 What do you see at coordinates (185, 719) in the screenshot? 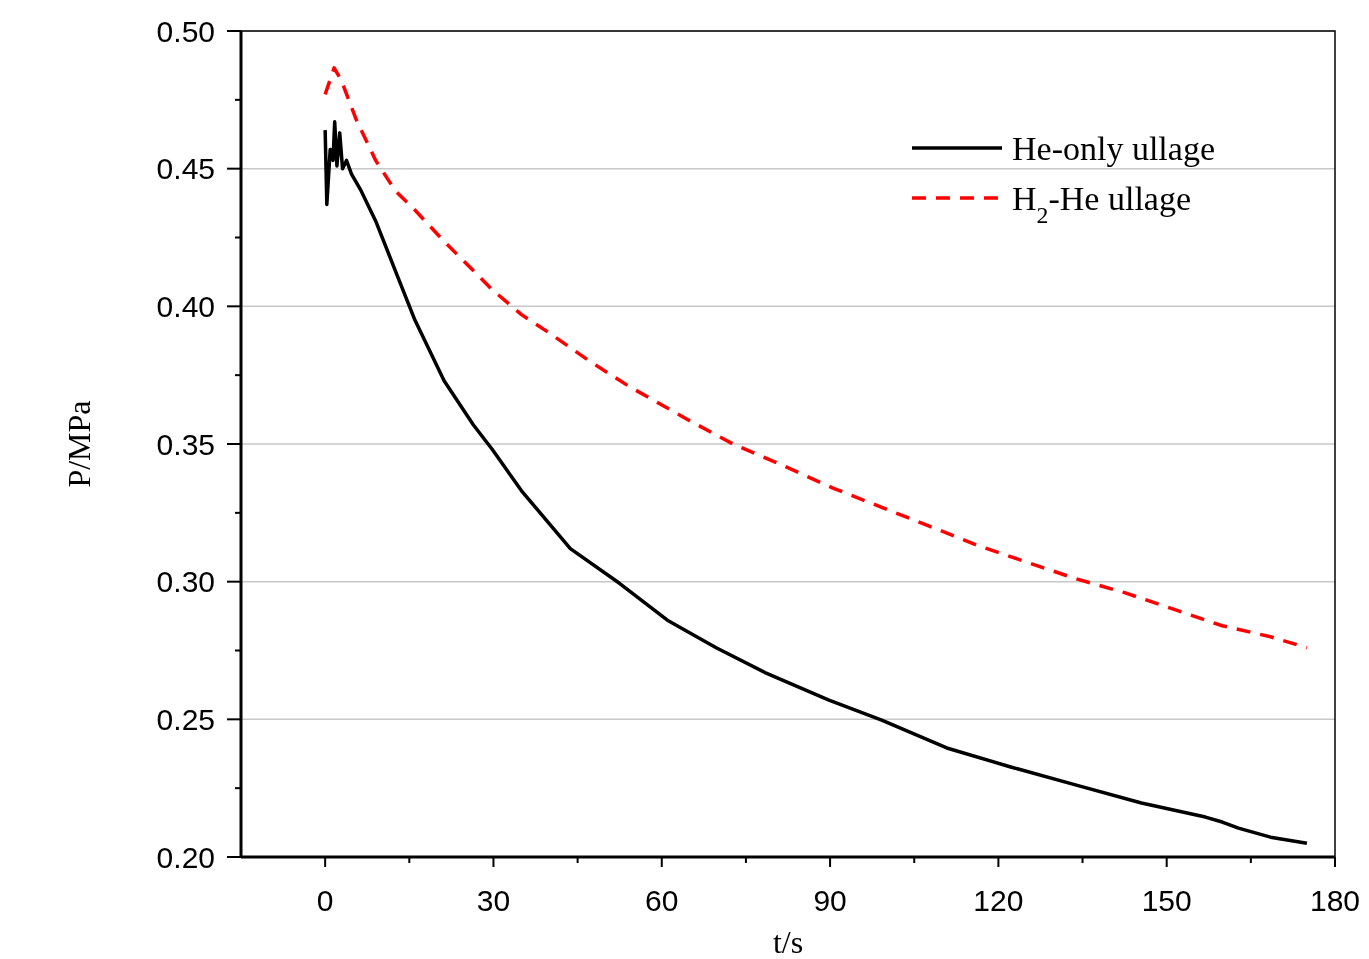
I see `y-tick-label: 0.25` at bounding box center [185, 719].